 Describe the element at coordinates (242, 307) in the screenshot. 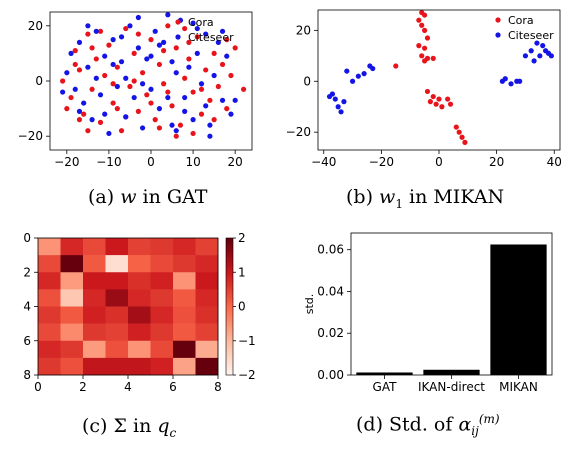

I see `colorbar-tick-label: 0` at that location.